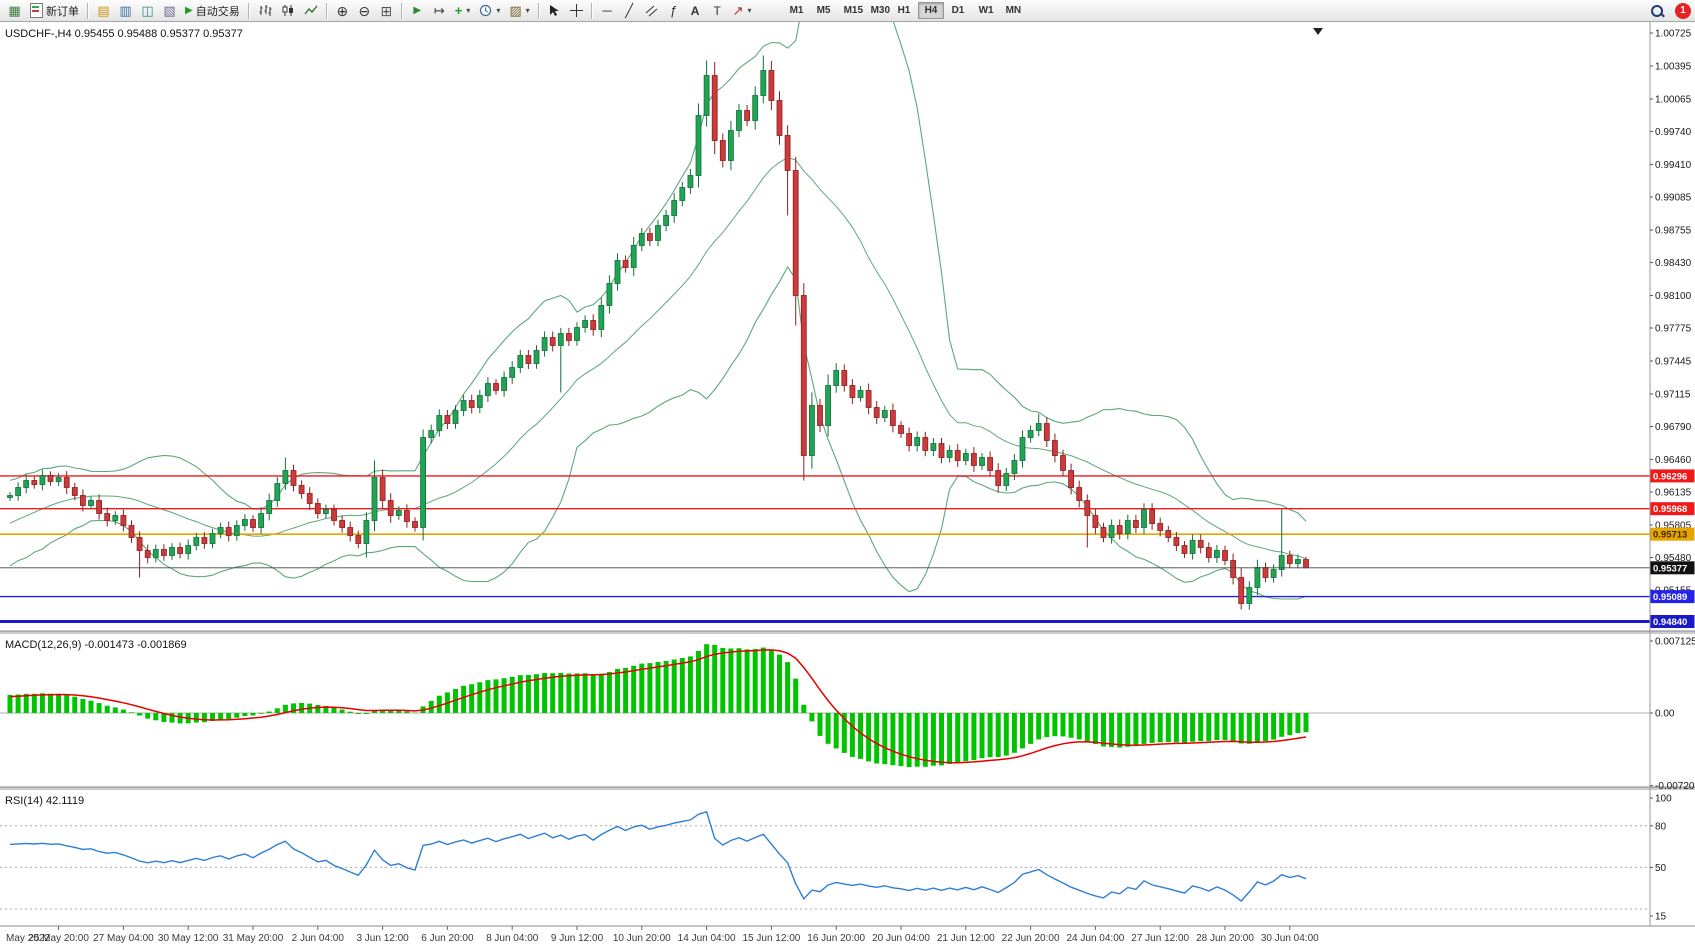 The height and width of the screenshot is (947, 1695). Describe the element at coordinates (850, 10) in the screenshot. I see `timeframe-m15-button: M15` at that location.